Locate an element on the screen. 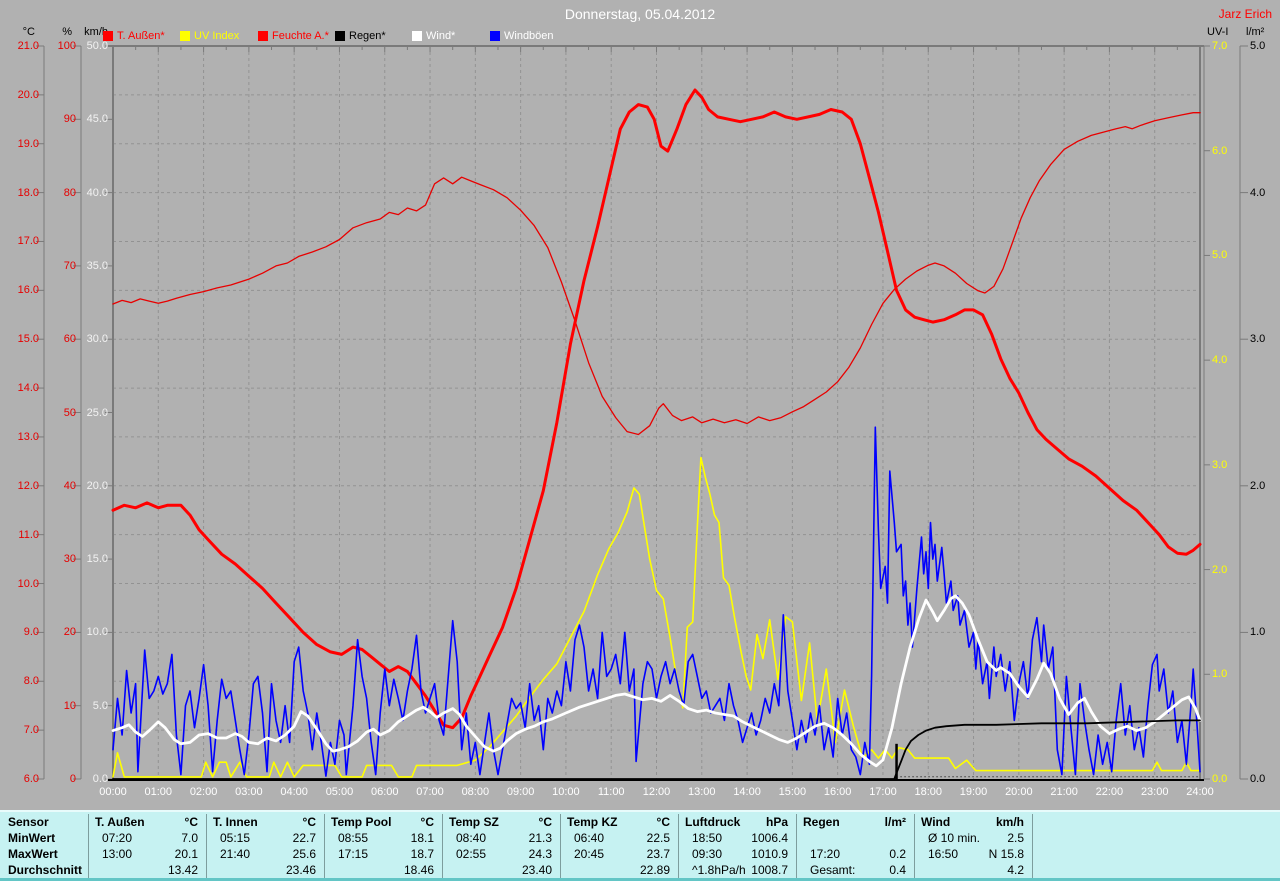 The image size is (1280, 881). stat-time: 02:55 is located at coordinates (471, 854).